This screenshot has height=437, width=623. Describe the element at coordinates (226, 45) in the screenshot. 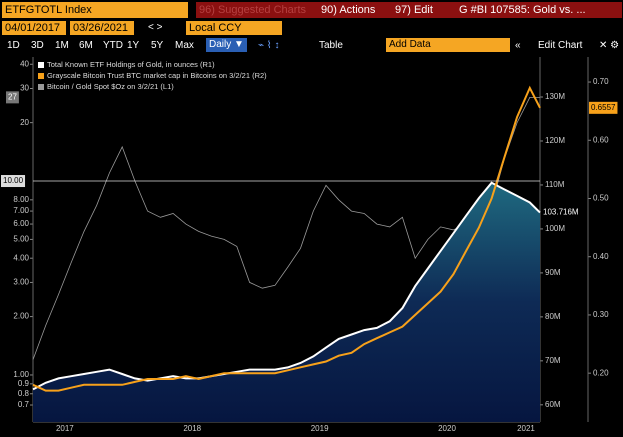

I see `frequency: Daily ▼` at that location.